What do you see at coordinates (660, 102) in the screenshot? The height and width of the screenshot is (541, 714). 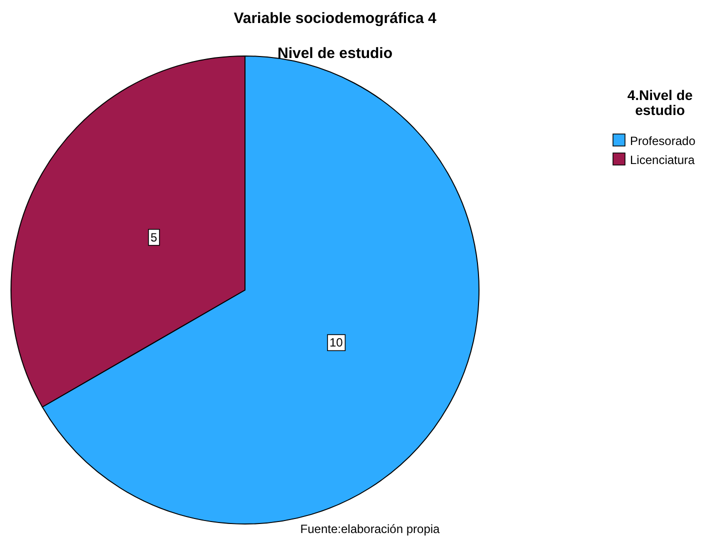 I see `legend-title: 4.Nivel de estudio` at bounding box center [660, 102].